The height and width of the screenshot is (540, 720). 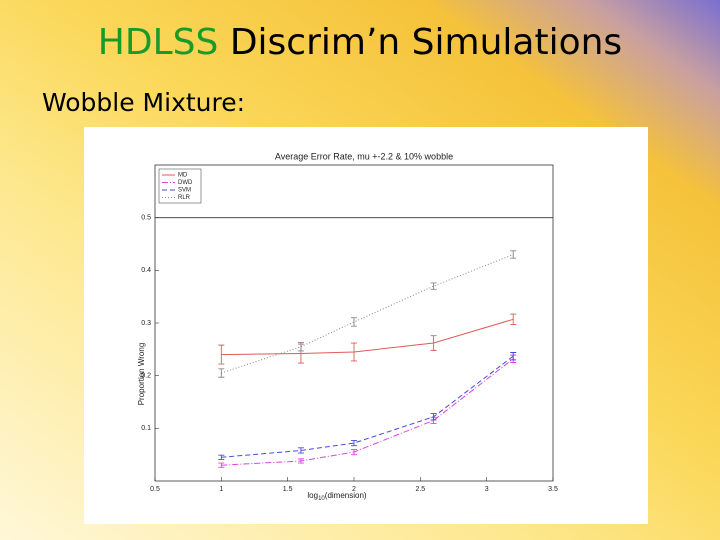 What do you see at coordinates (487, 489) in the screenshot?
I see `x-tick-label: 3` at bounding box center [487, 489].